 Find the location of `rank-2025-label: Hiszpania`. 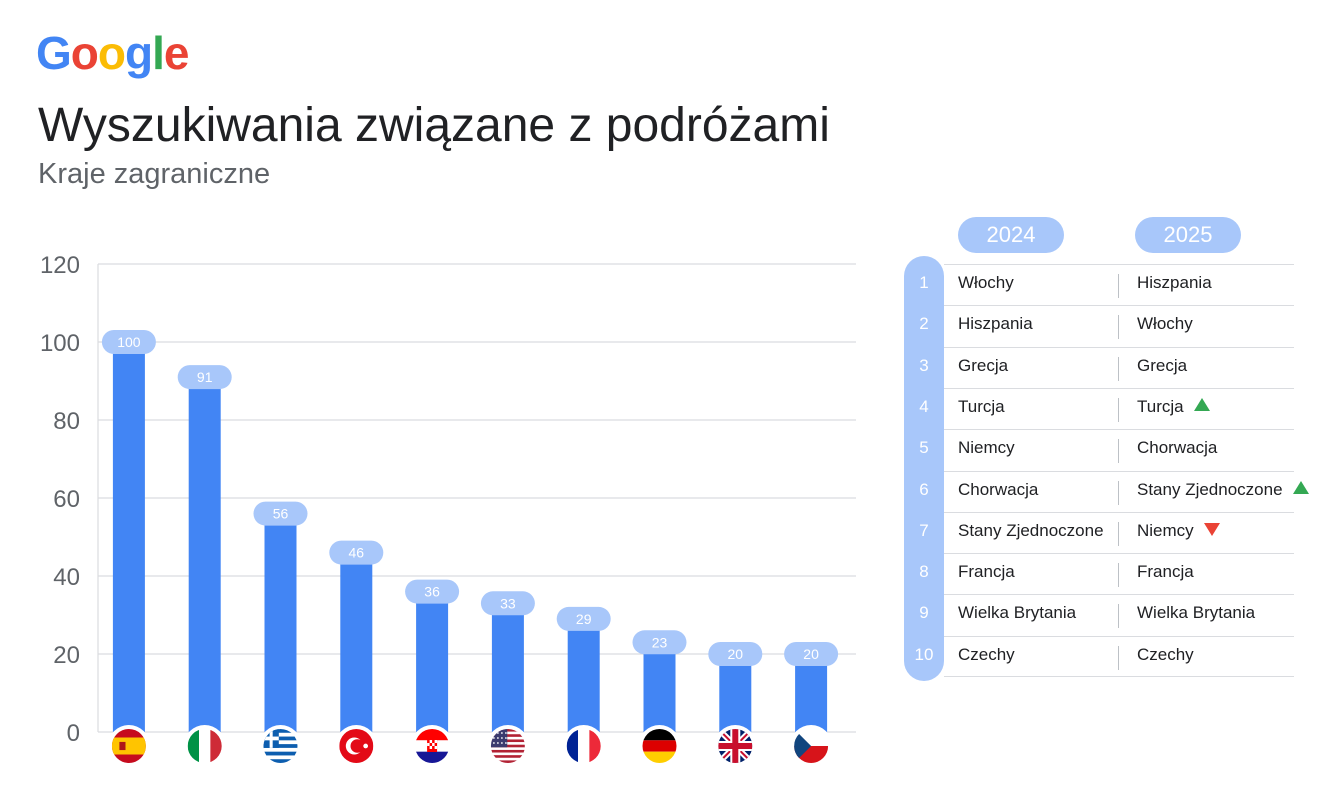

rank-2025-label: Hiszpania is located at coordinates (1174, 282).